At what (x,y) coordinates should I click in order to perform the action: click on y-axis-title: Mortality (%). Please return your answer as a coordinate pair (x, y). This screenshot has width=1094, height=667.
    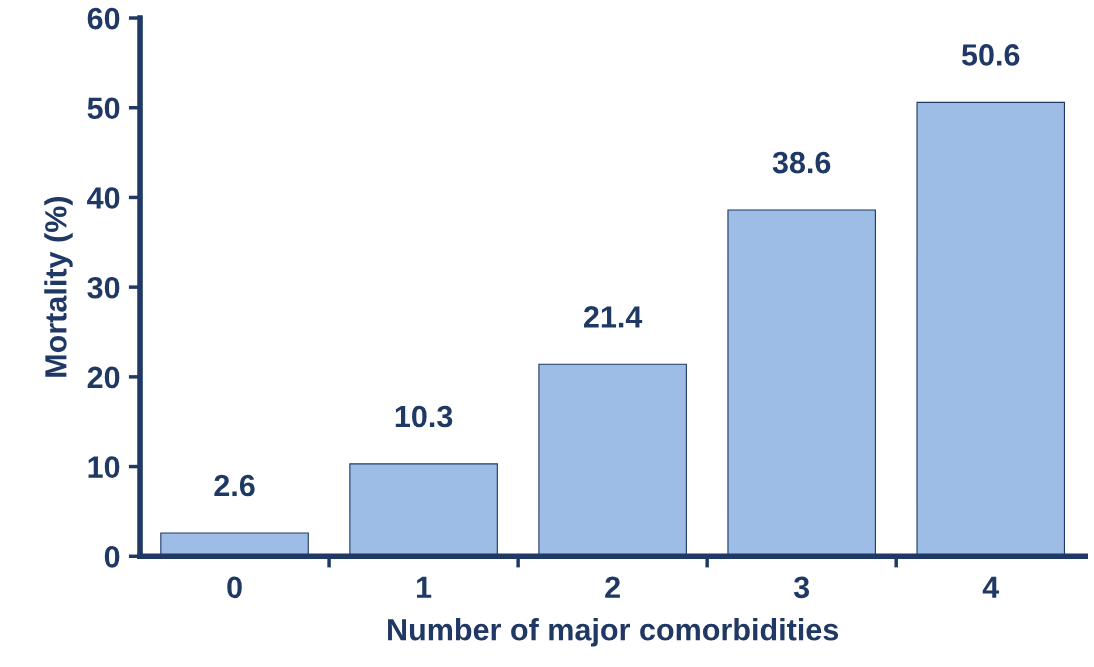
    Looking at the image, I should click on (58, 286).